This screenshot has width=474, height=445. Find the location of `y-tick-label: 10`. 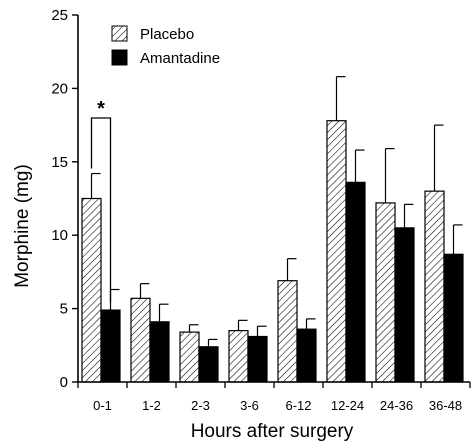

y-tick-label: 10 is located at coordinates (59, 235).